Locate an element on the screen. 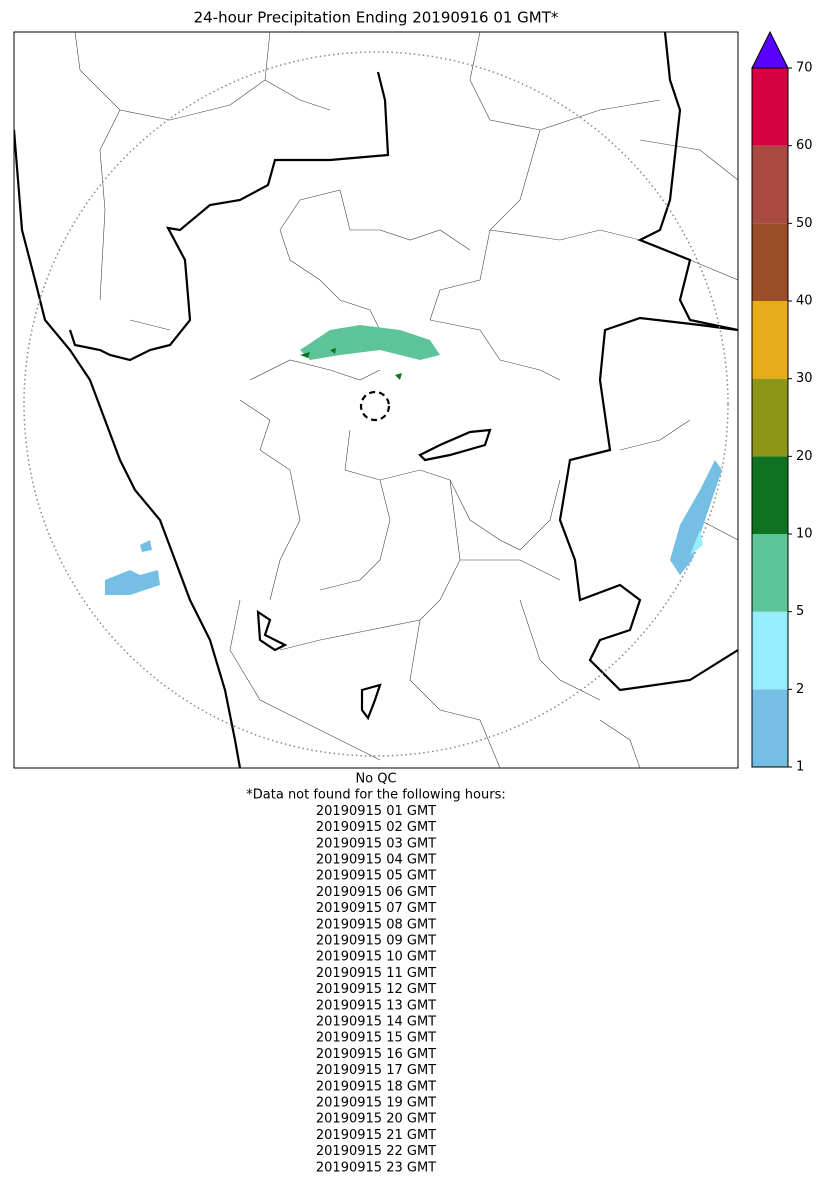 This screenshot has height=1190, width=825. colorbar-tick-label: 70 is located at coordinates (804, 68).